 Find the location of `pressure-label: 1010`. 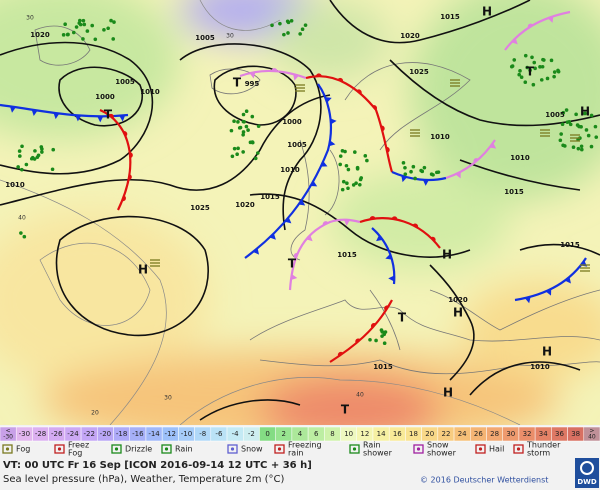

pressure-label: 1010 is located at coordinates (150, 92).